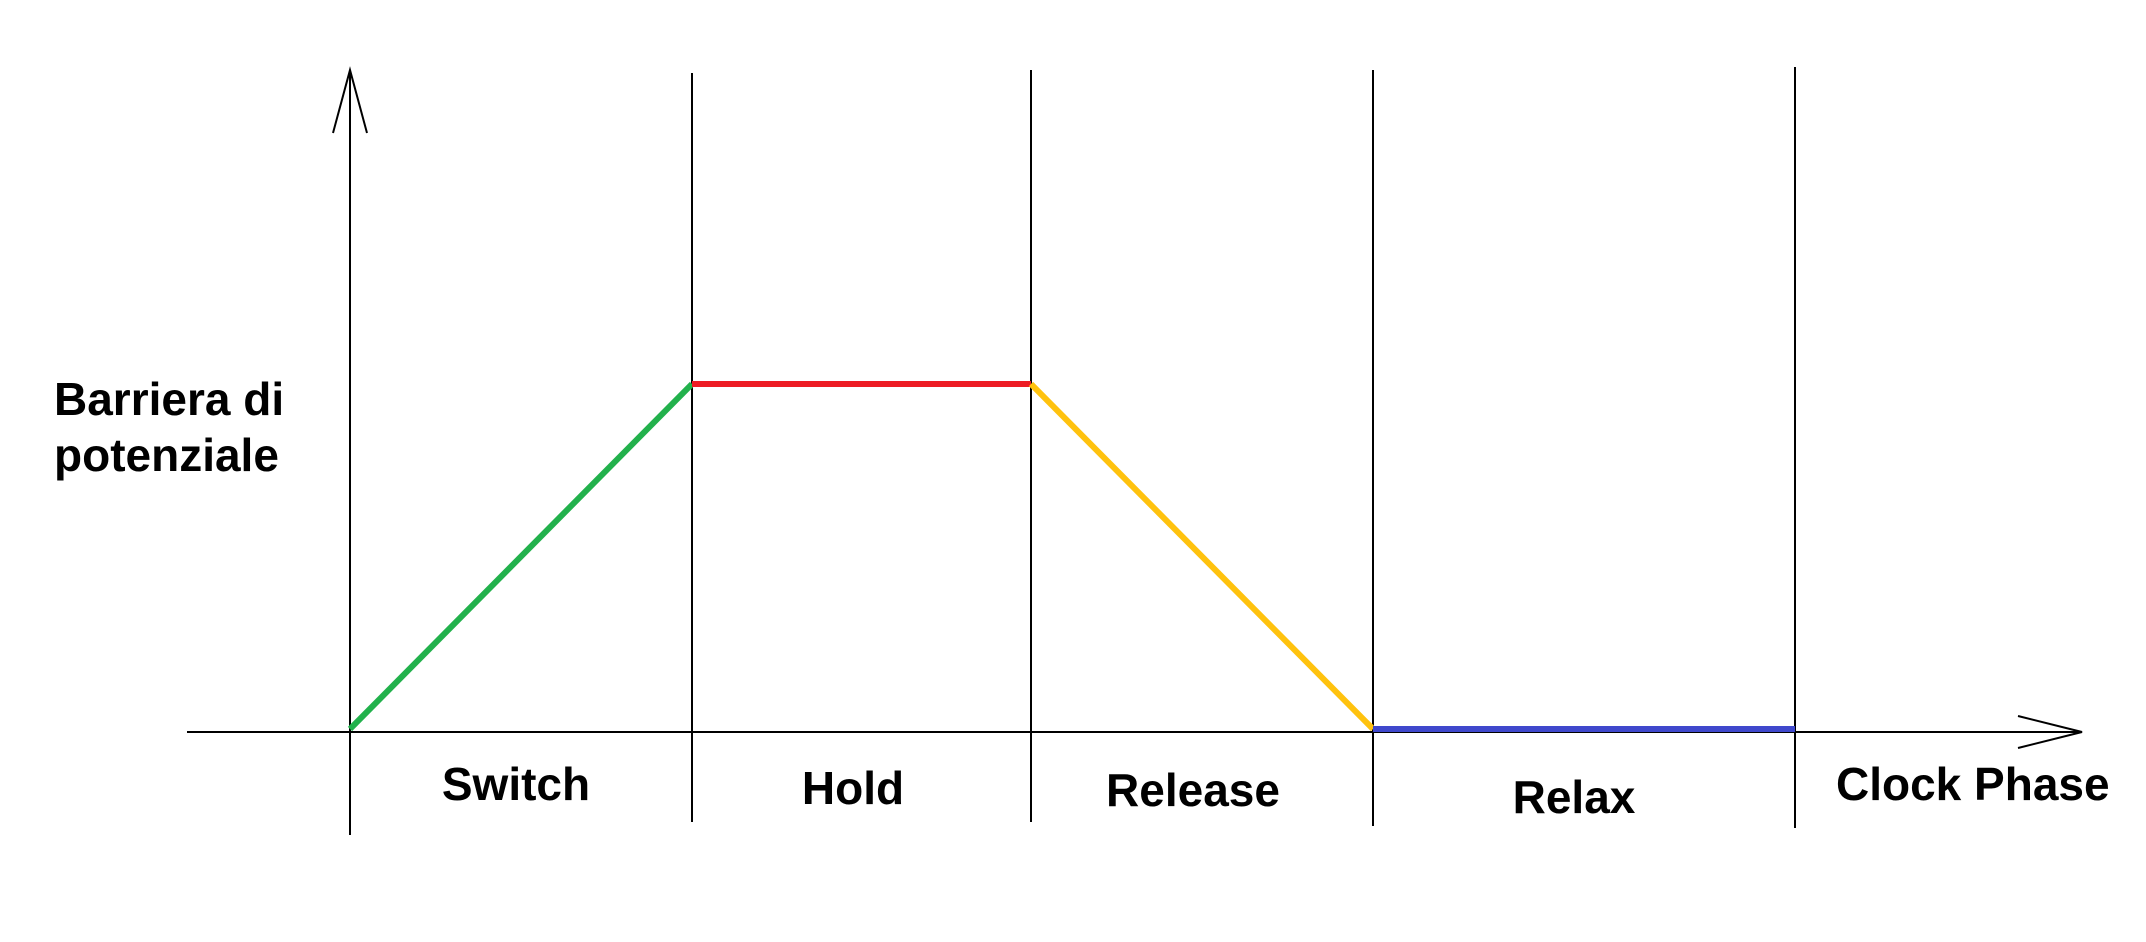 The image size is (2146, 942). Describe the element at coordinates (2050, 732) in the screenshot. I see `x-axis-arrowhead` at that location.